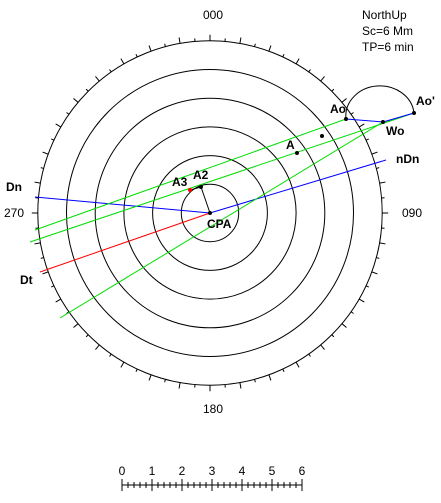  I want to click on scale-label: 1, so click(152, 471).